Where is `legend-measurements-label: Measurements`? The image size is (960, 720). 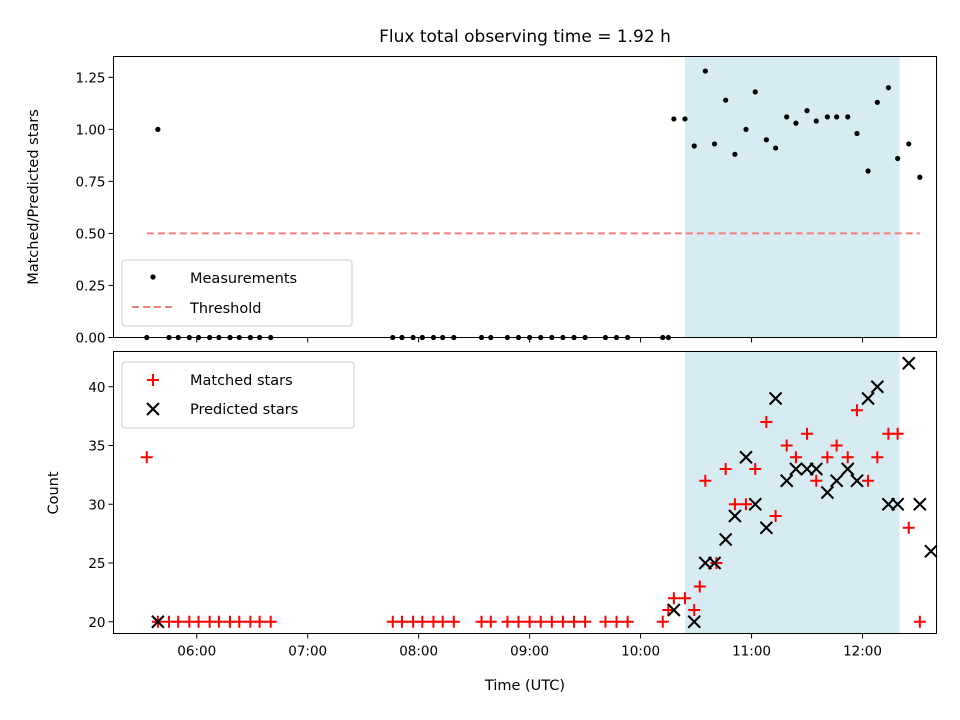
legend-measurements-label: Measurements is located at coordinates (243, 279).